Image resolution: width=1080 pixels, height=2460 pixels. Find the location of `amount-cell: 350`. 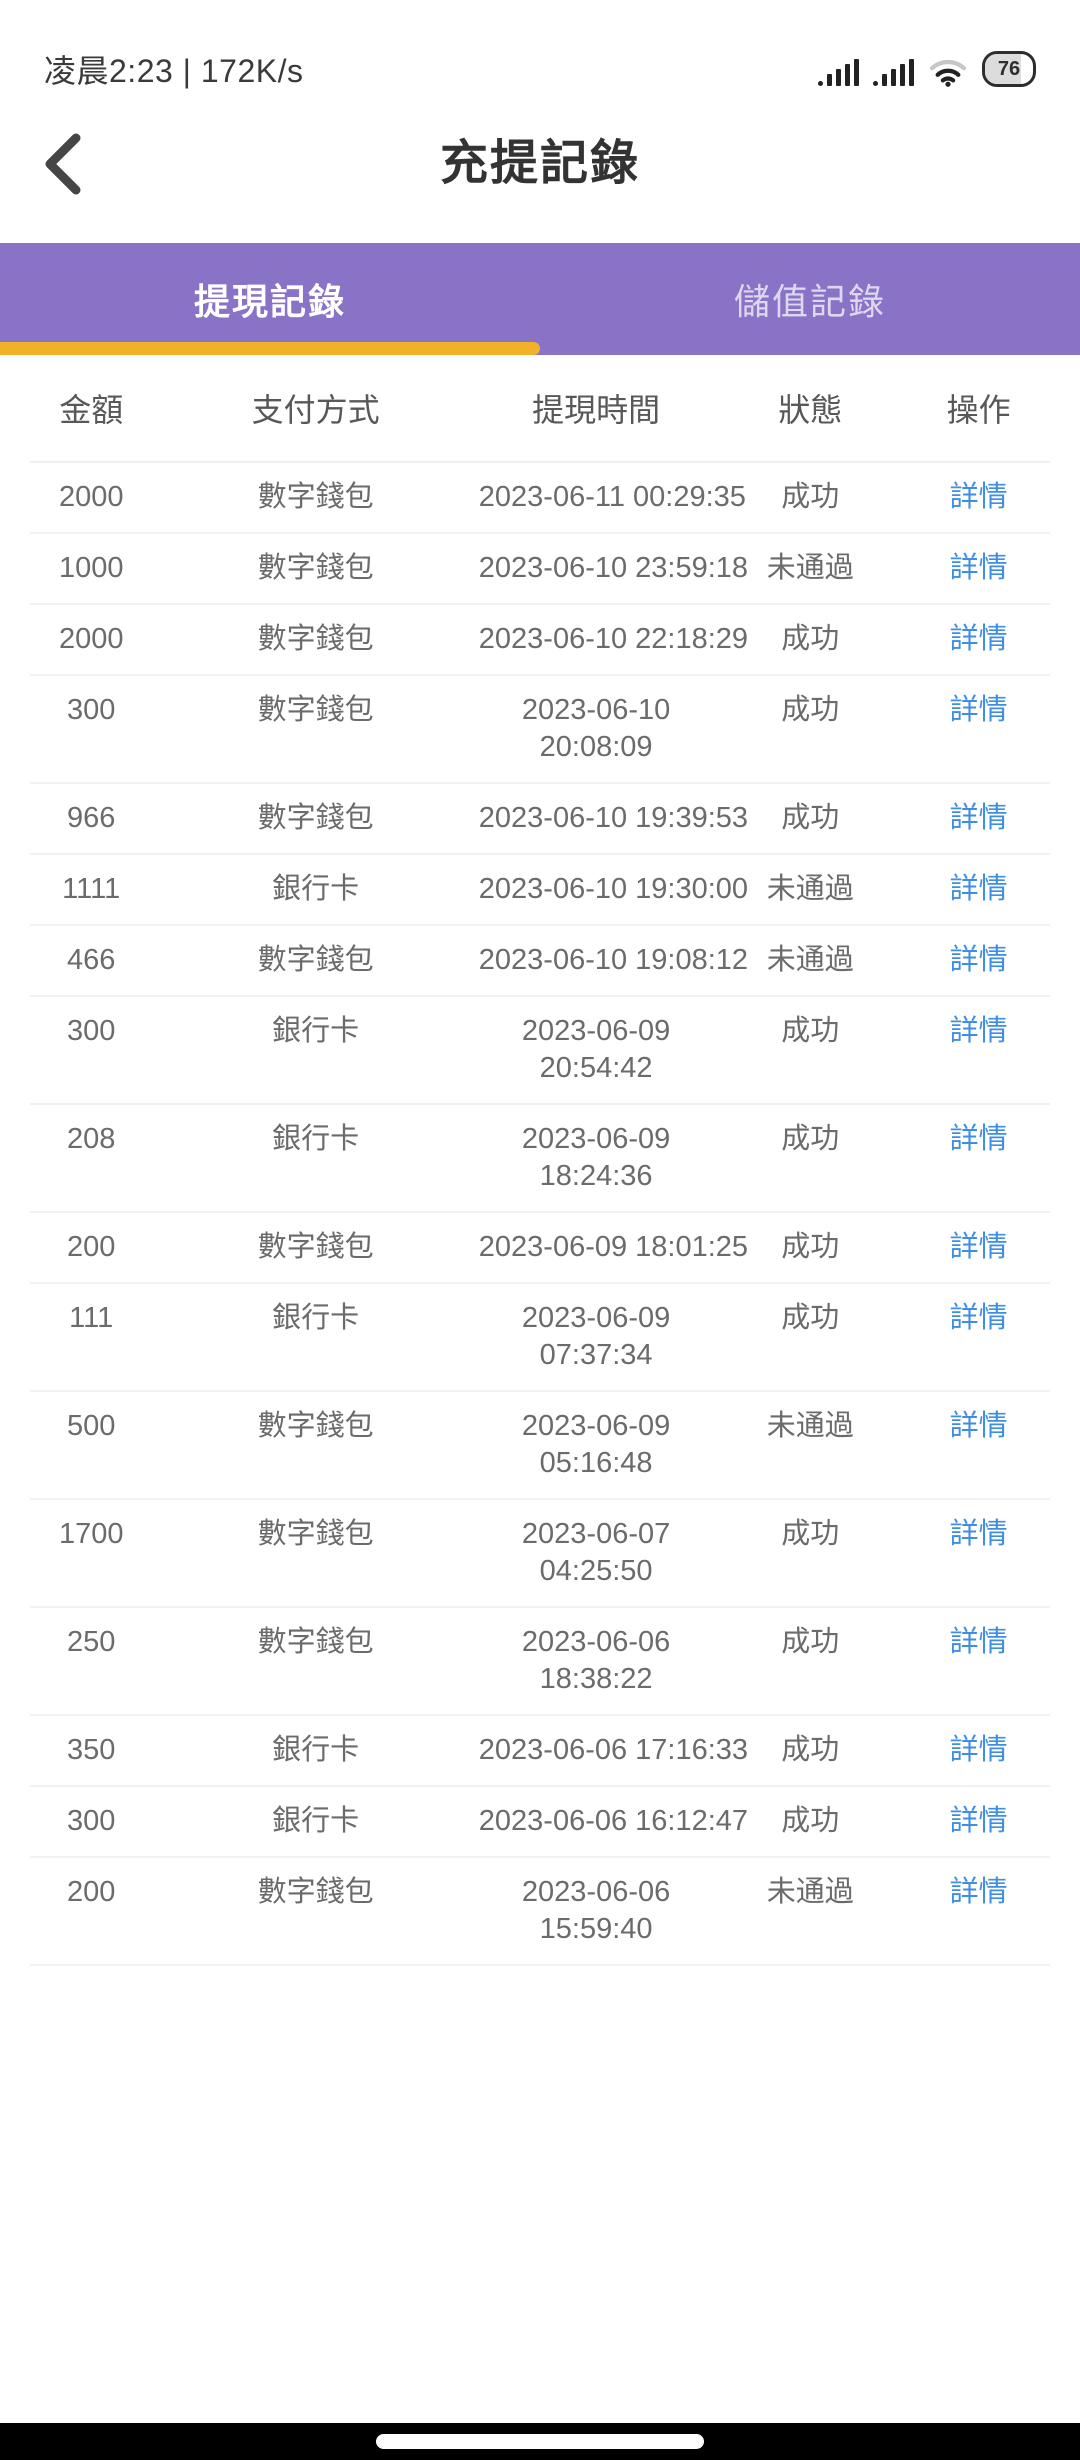

amount-cell: 350 is located at coordinates (91, 1750).